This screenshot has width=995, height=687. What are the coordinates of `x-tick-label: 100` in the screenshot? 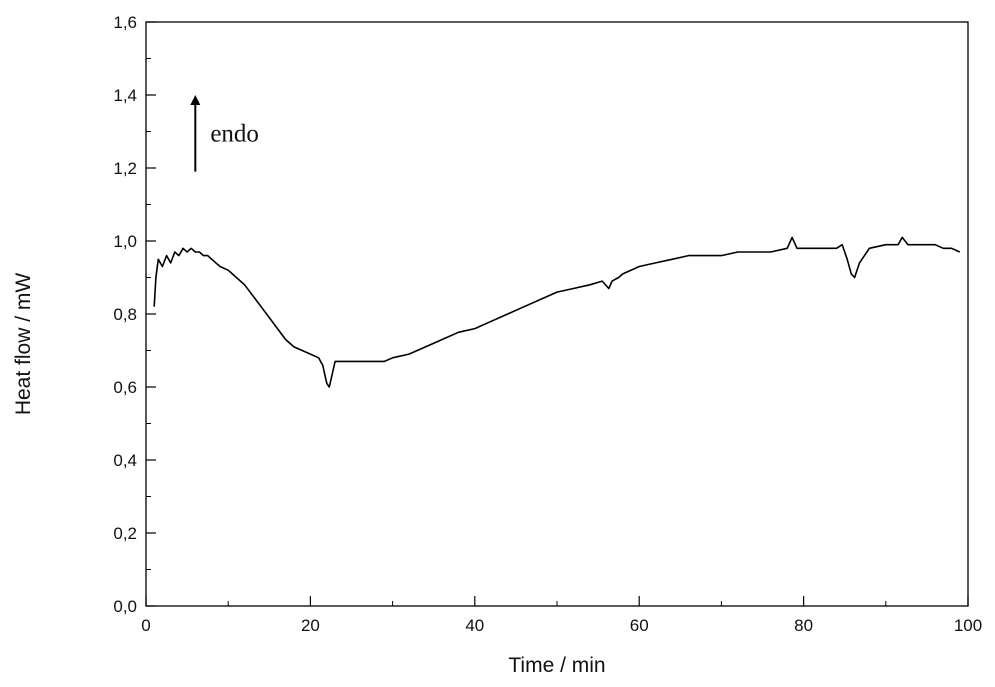 It's located at (968, 625).